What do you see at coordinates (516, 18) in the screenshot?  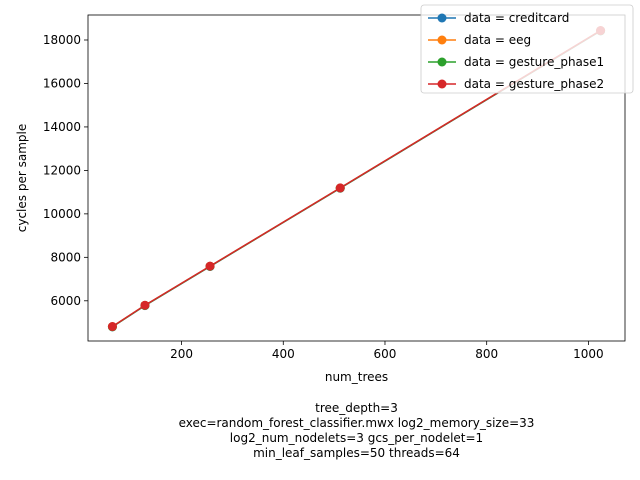 I see `legend-label: data = creditcard` at bounding box center [516, 18].